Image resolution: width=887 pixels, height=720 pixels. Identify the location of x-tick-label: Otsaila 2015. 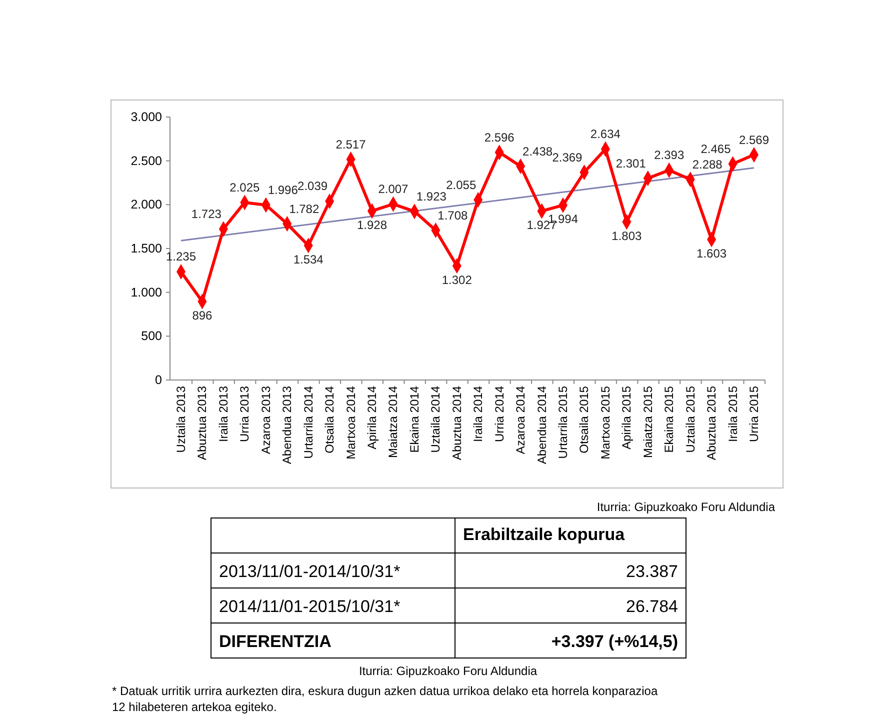
(584, 420).